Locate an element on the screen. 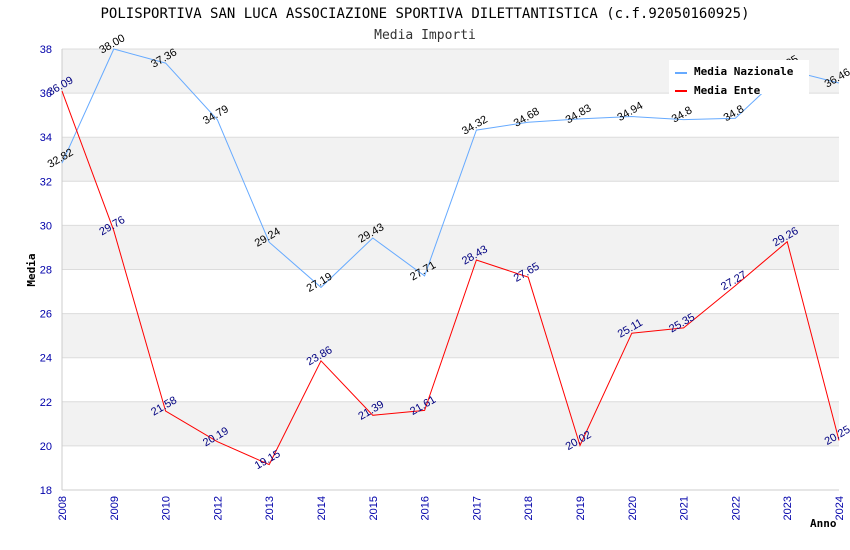 The image size is (850, 550). y-tick-label: 22 is located at coordinates (46, 403).